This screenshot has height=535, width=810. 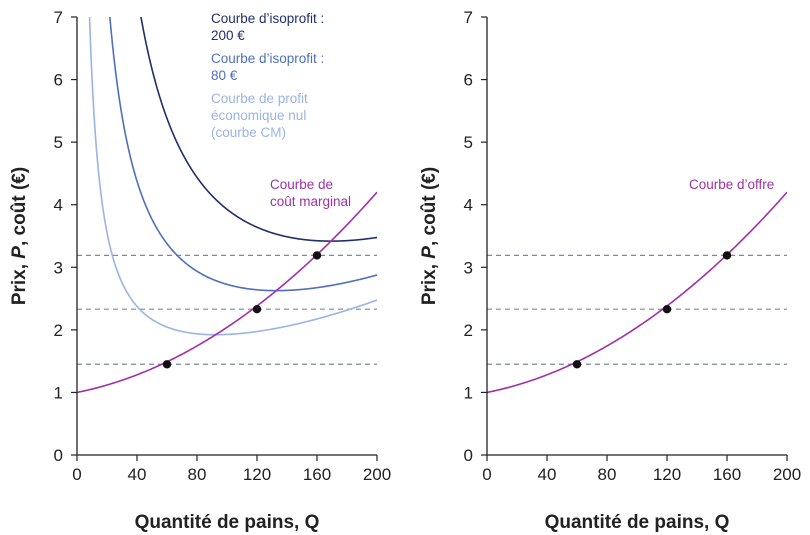 What do you see at coordinates (429, 236) in the screenshot?
I see `right-y-axis-title: Prix, P, coût (€)` at bounding box center [429, 236].